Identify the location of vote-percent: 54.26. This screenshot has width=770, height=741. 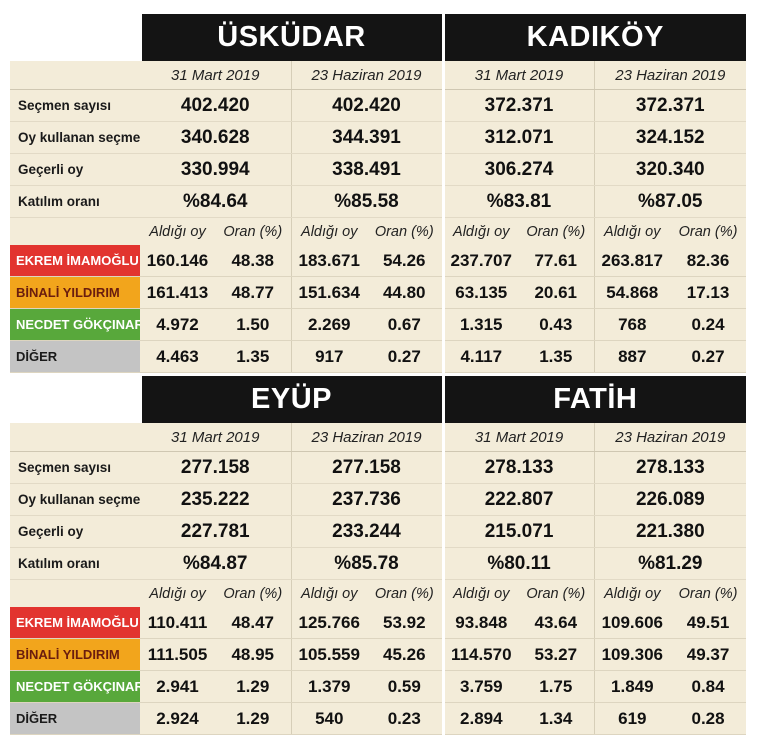
(405, 261).